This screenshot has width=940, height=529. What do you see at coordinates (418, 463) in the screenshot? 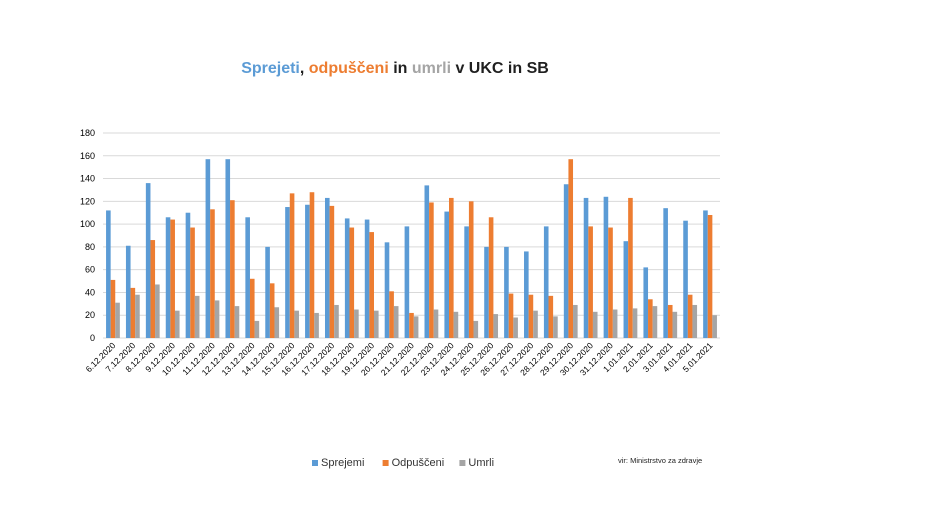
I see `legend-label: Odpuščeni` at bounding box center [418, 463].